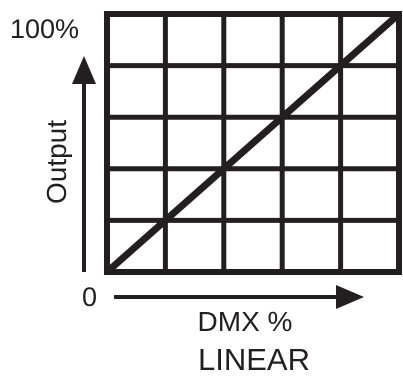 The image size is (403, 384). Describe the element at coordinates (254, 359) in the screenshot. I see `chart-title: LINEAR` at that location.